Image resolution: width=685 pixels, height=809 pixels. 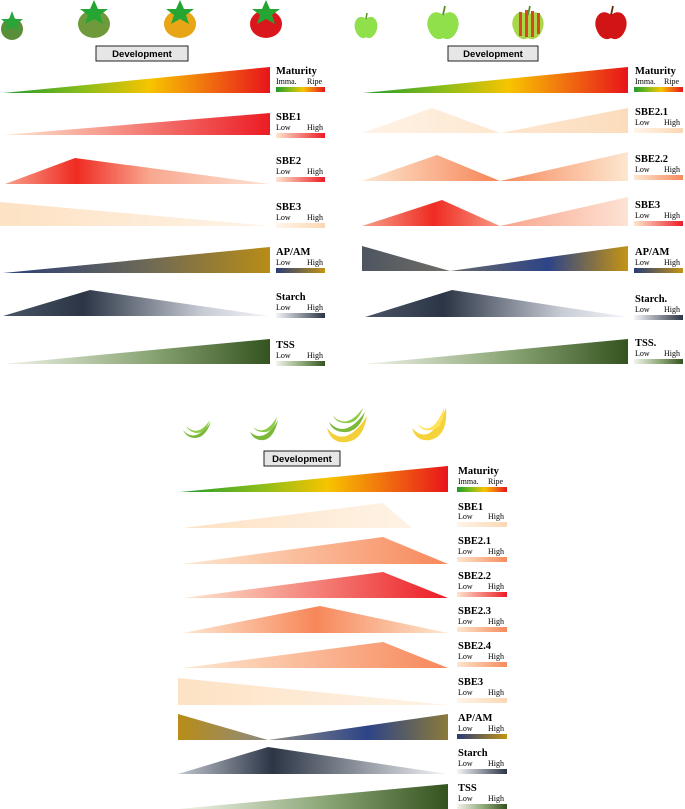 I want to click on legend-tss: TSS. Low High, so click(x=658, y=351).